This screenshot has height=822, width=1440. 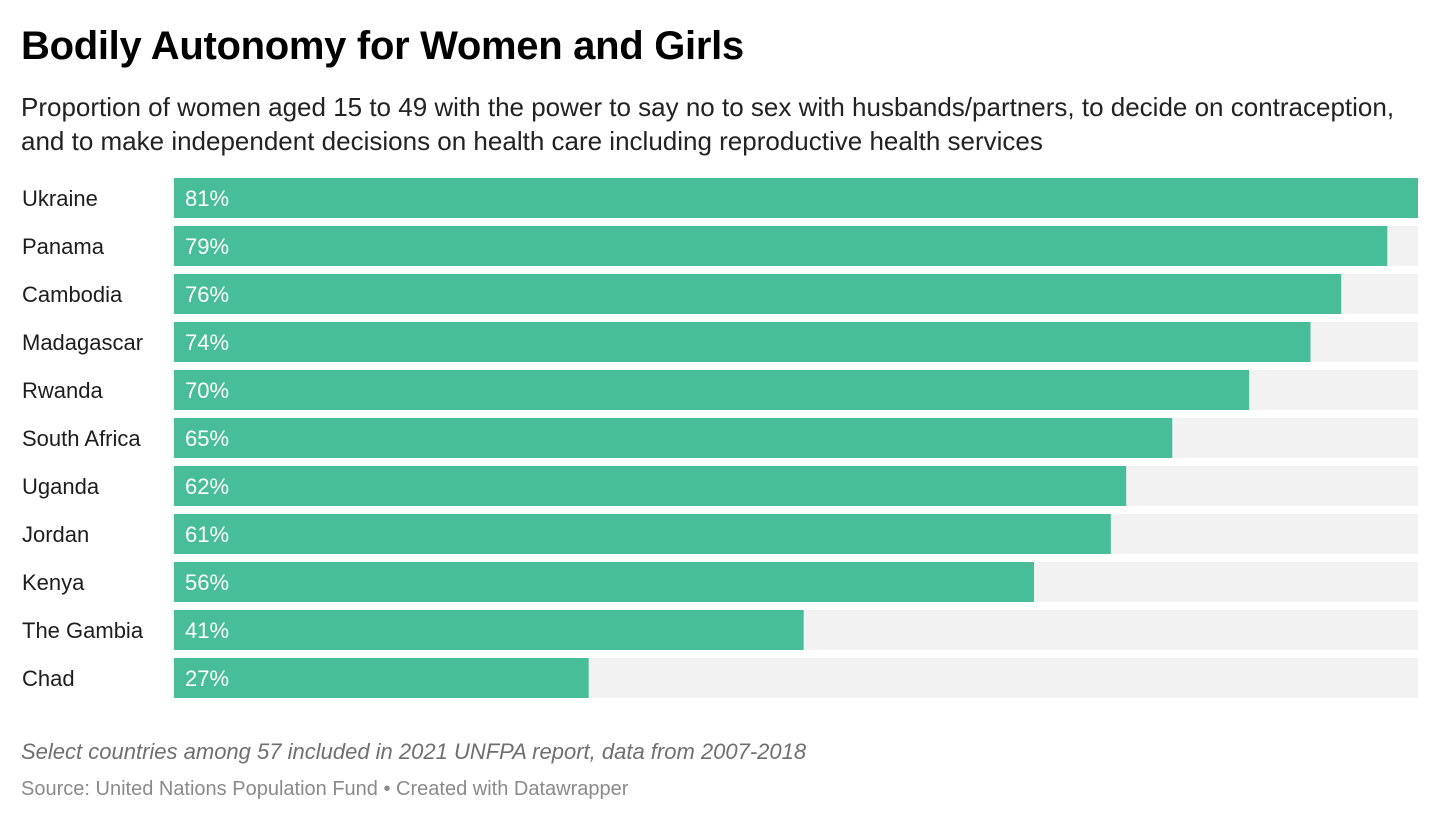 I want to click on category-label-panama: Panama, so click(x=63, y=246).